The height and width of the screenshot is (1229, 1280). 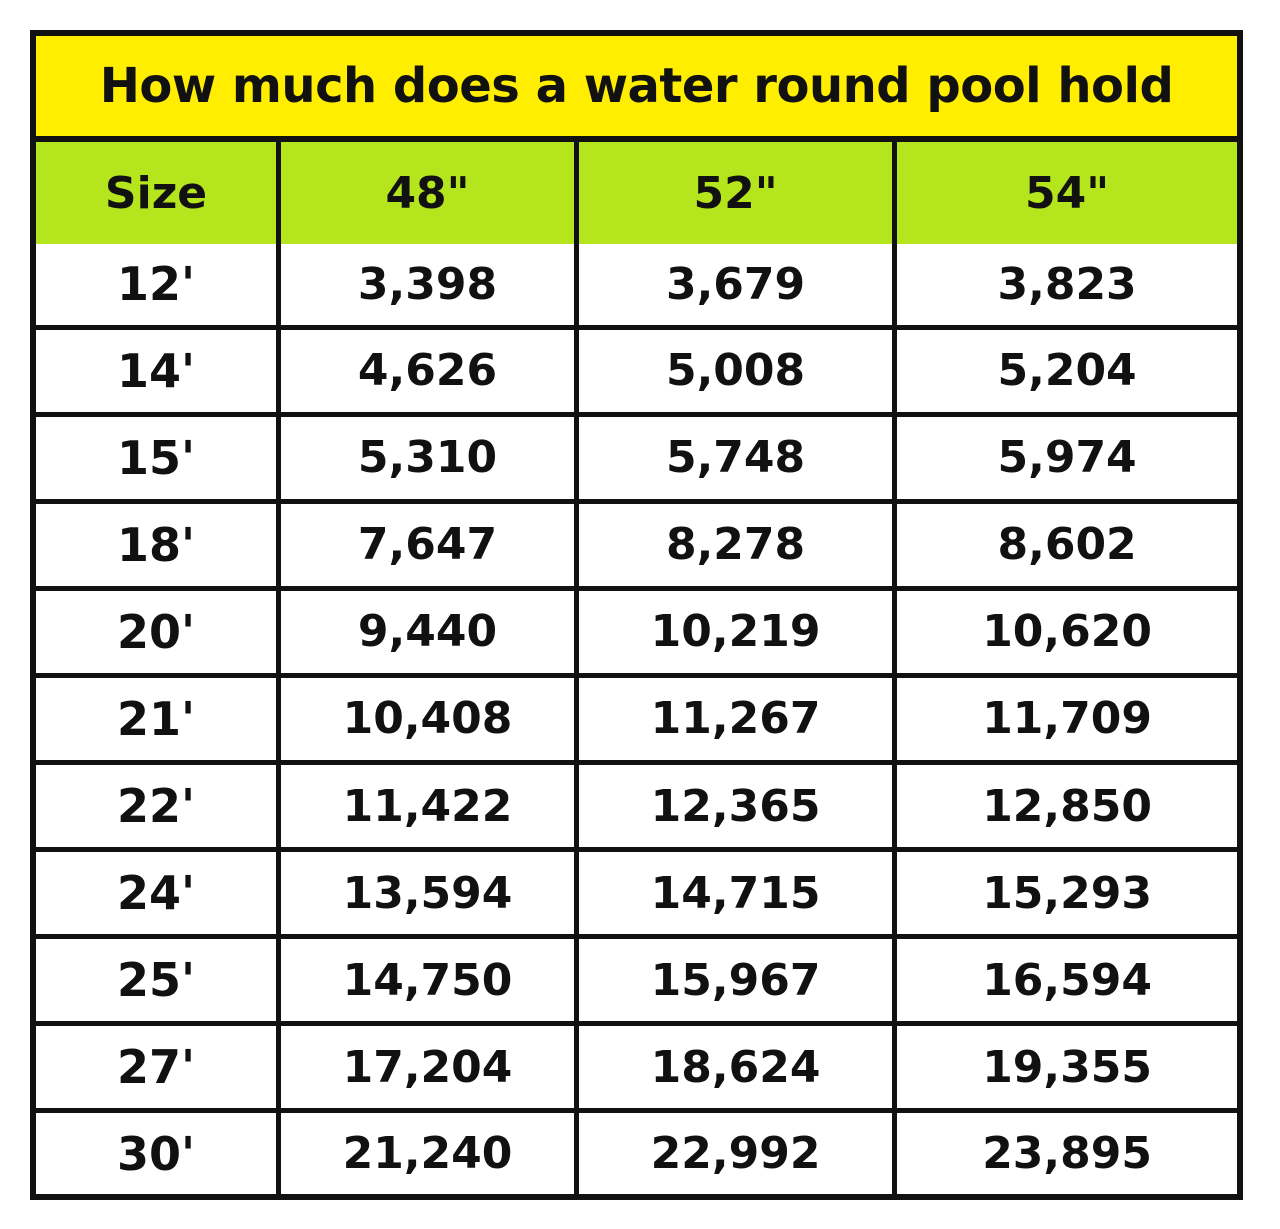 I want to click on value-52-inch: 22,992, so click(x=735, y=1151).